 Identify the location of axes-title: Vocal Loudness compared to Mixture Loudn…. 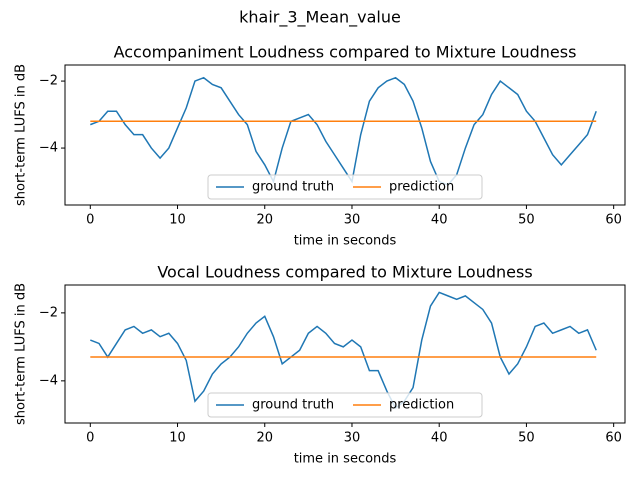
(344, 272).